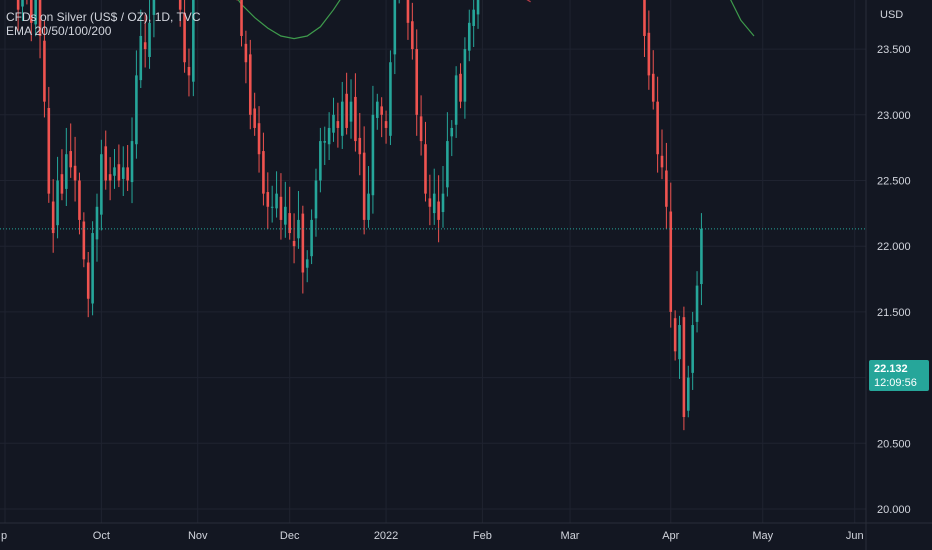 This screenshot has height=550, width=932. I want to click on time-tick-label: p, so click(4, 536).